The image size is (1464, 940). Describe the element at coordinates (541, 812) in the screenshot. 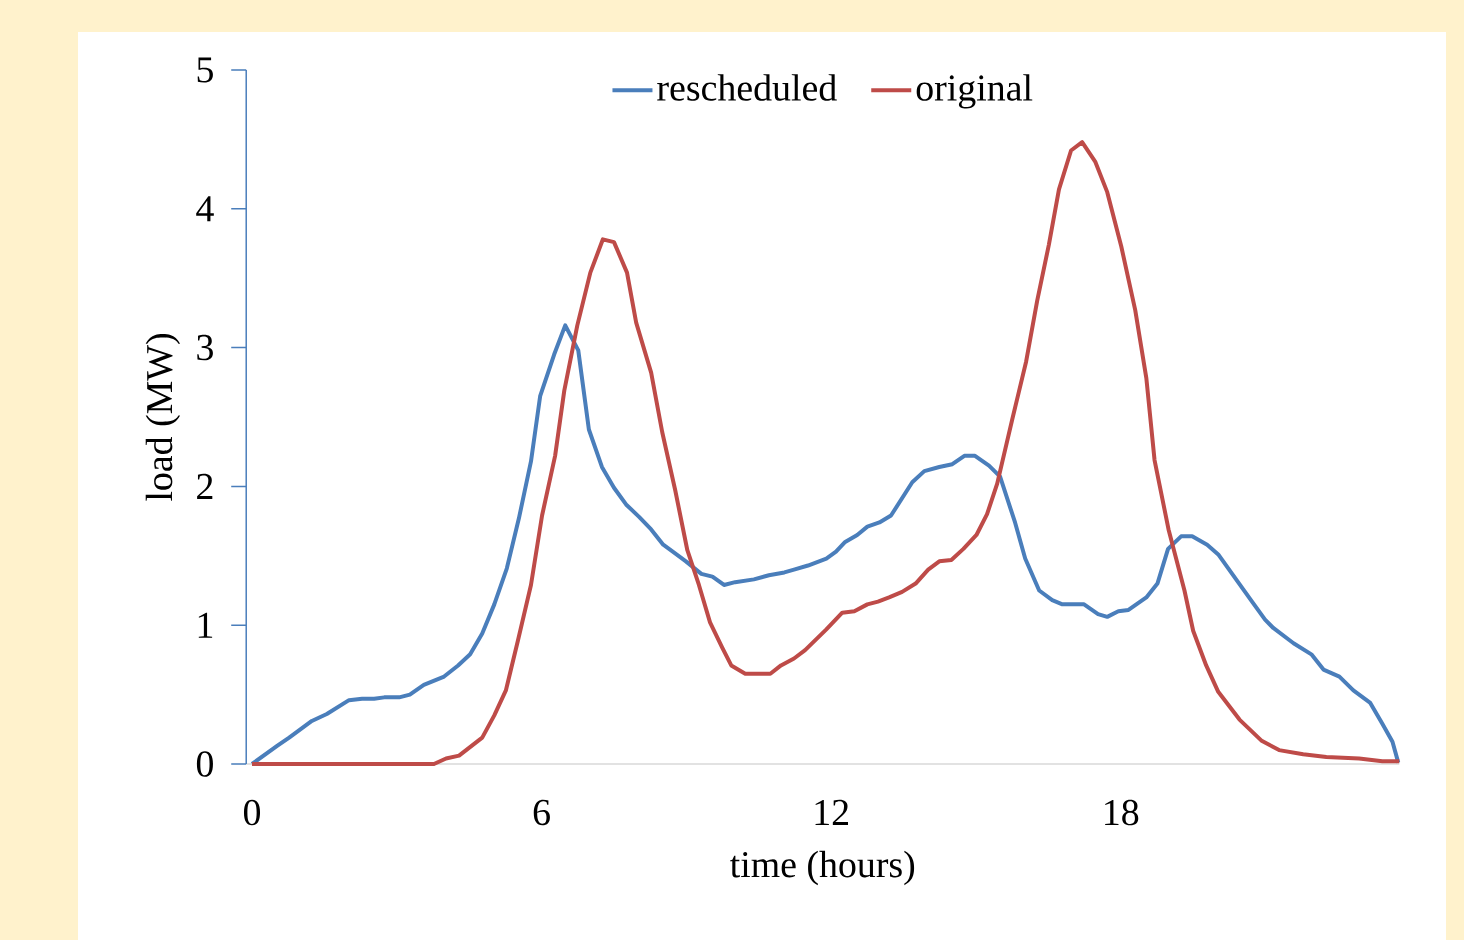

I see `x-tick-label: 6` at that location.